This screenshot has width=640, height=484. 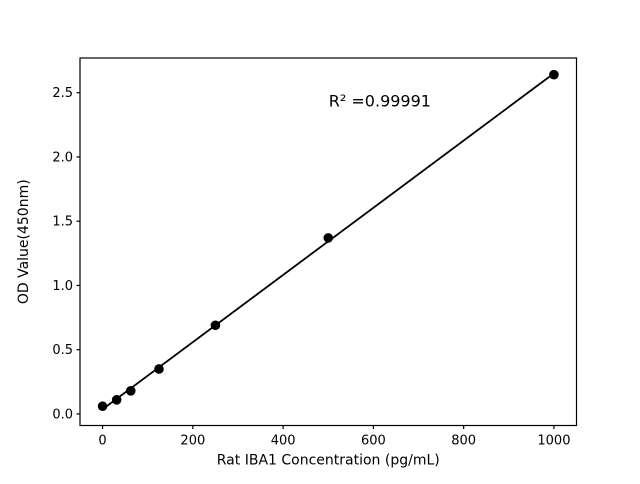 What do you see at coordinates (62, 414) in the screenshot?
I see `y-tick-label: 0.0` at bounding box center [62, 414].